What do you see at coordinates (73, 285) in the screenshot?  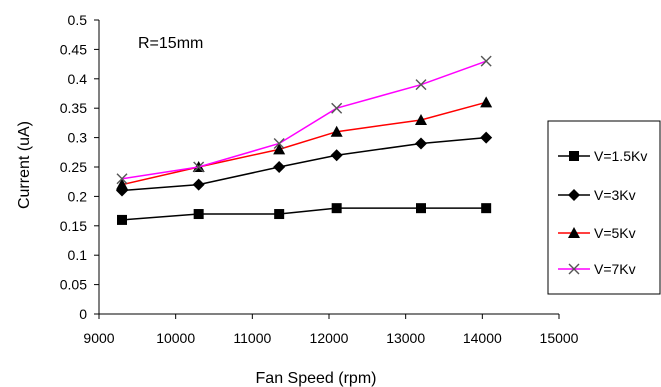 I see `y-tick-label: 0.05` at bounding box center [73, 285].